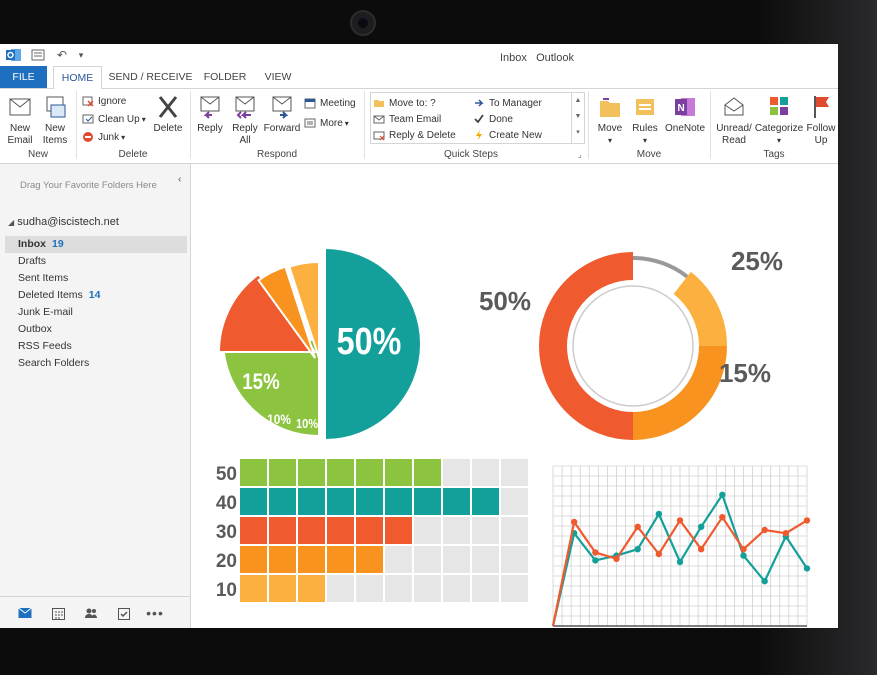 The height and width of the screenshot is (675, 877). Describe the element at coordinates (133, 154) in the screenshot. I see `group-delete-label: Delete` at that location.